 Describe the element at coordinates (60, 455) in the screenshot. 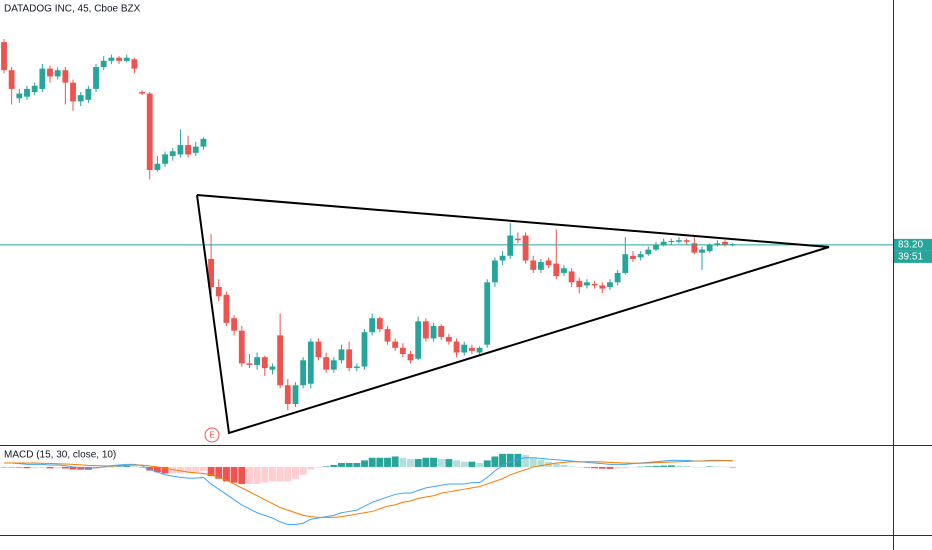

I see `macd-title: MACD (15, 30, close, 10)` at that location.